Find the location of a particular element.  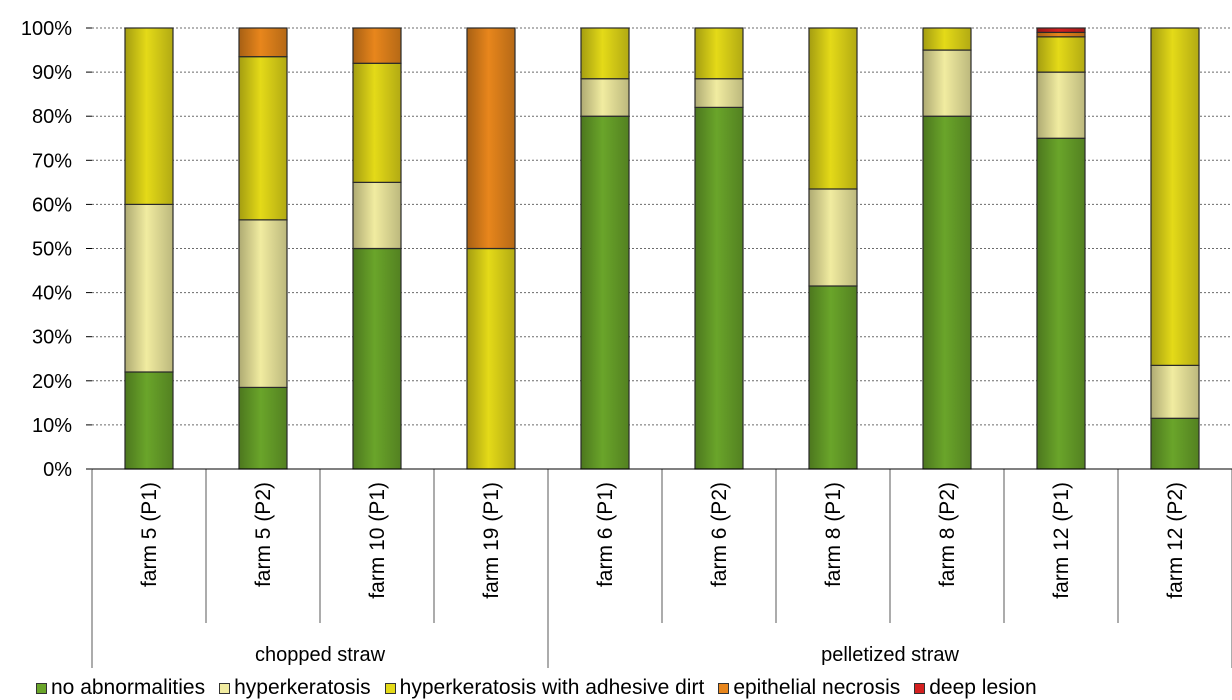

legend-item: deep lesion is located at coordinates (975, 688).